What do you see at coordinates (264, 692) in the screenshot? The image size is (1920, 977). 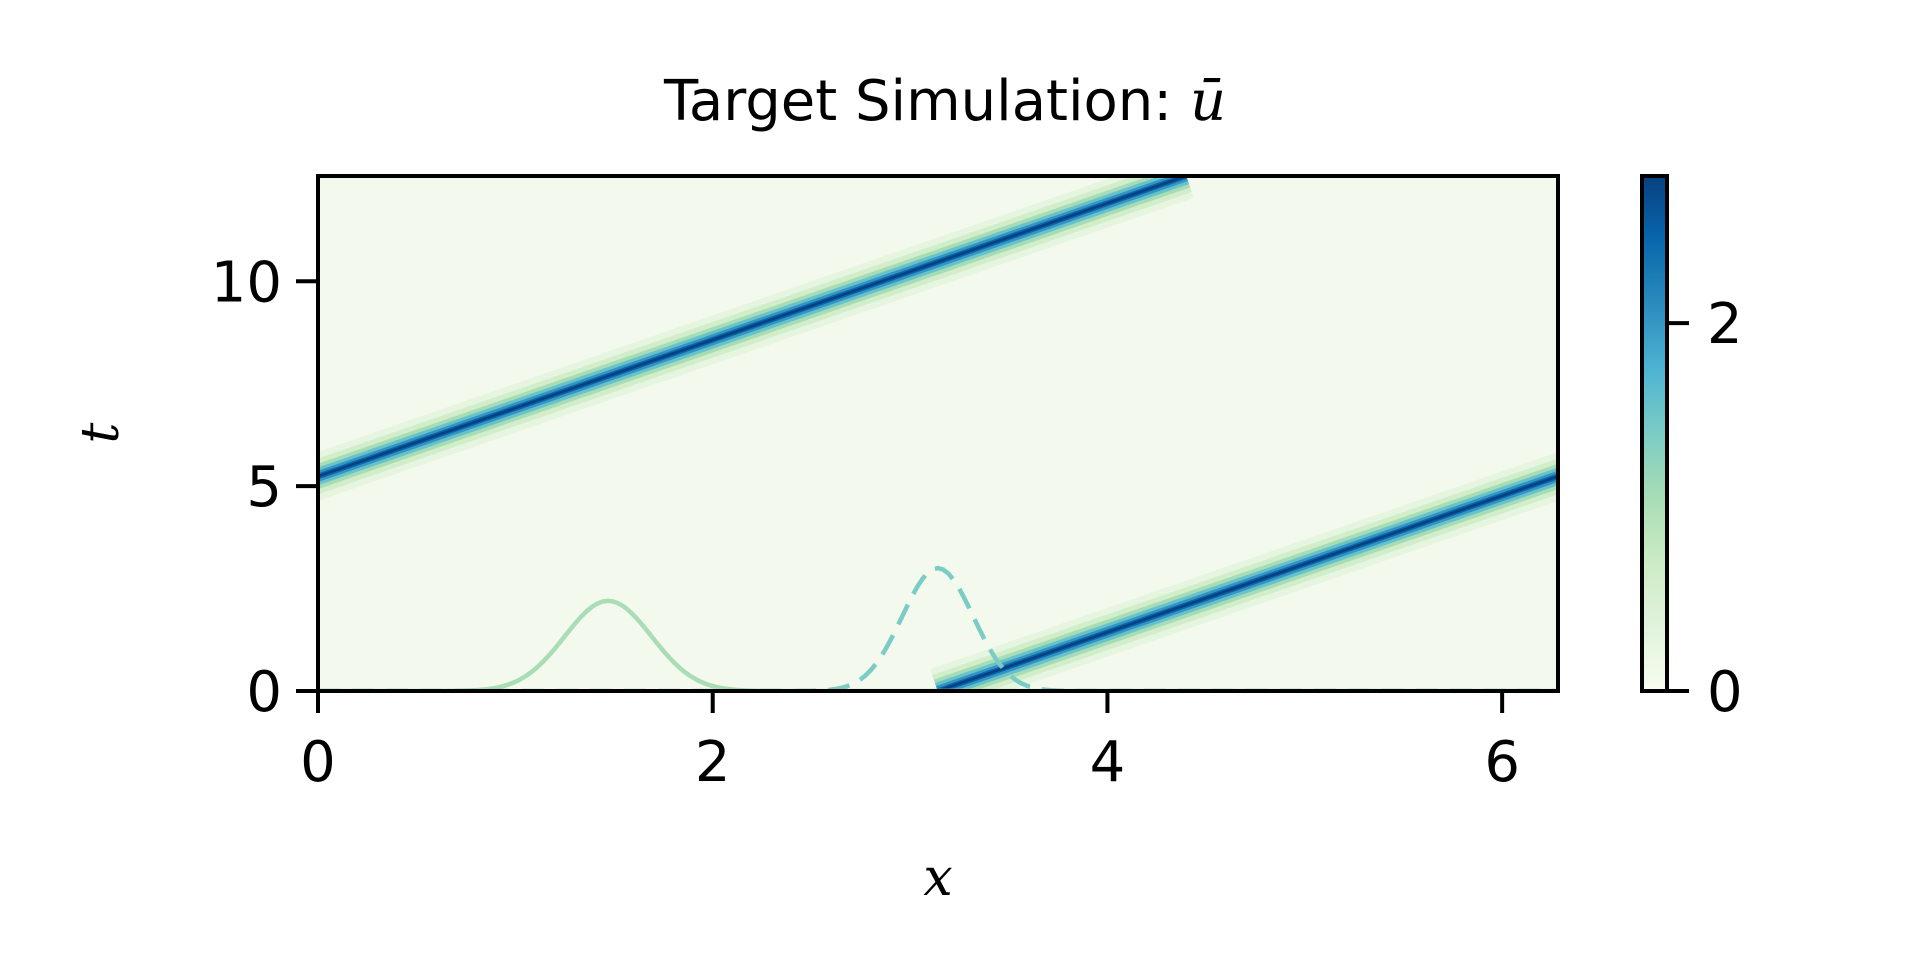 I see `y-tick-label: 0` at bounding box center [264, 692].